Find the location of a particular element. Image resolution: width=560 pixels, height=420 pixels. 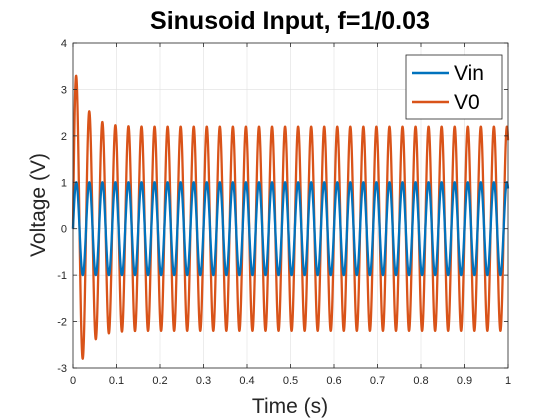

legend: Vin V0 is located at coordinates (454, 87).